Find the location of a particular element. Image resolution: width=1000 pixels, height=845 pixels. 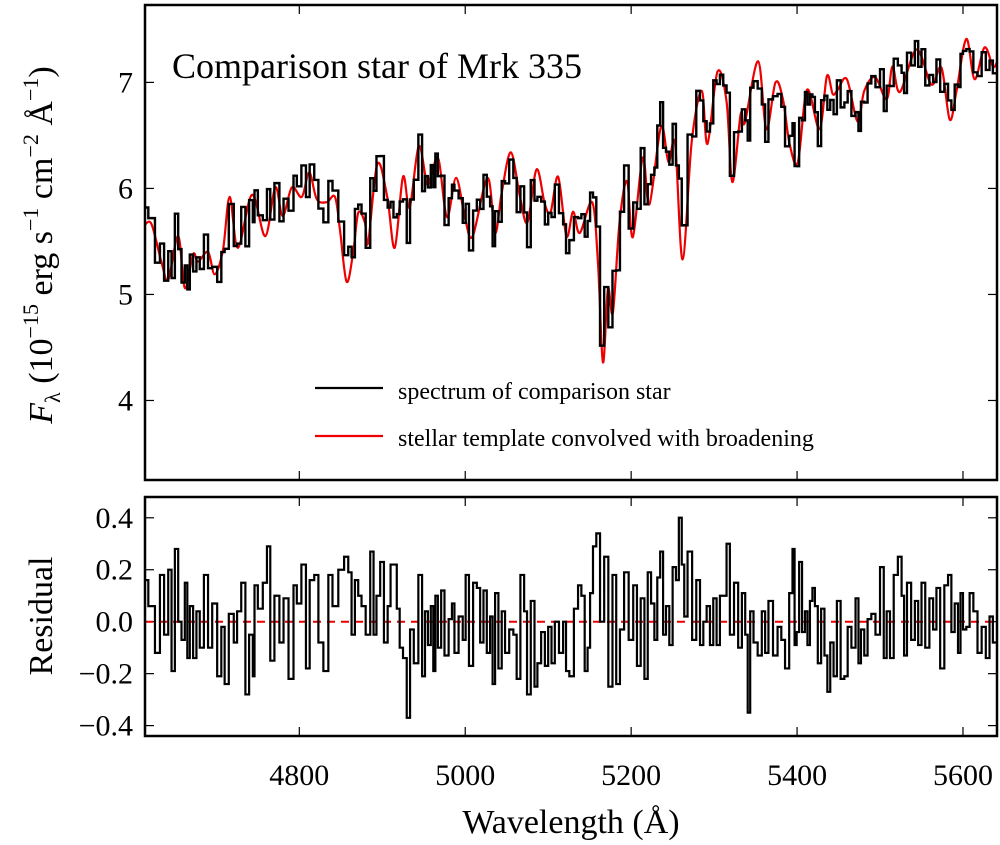

x-tick-label: 5600 is located at coordinates (963, 775).